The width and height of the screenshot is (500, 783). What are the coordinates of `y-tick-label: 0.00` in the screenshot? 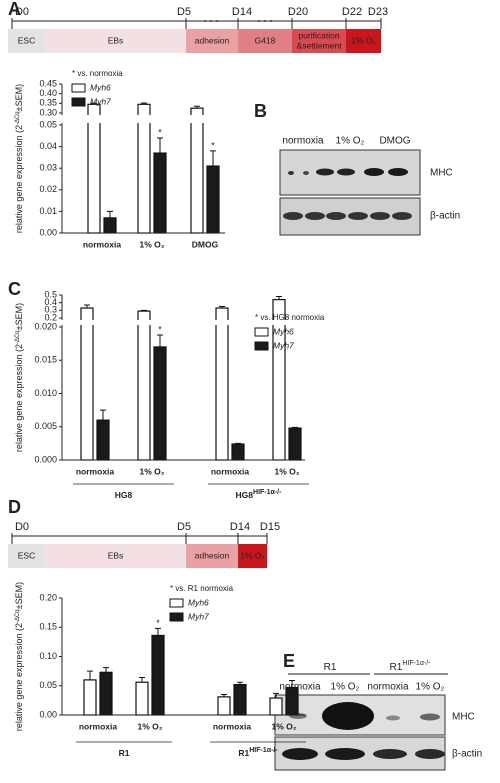 It's located at (48, 232).